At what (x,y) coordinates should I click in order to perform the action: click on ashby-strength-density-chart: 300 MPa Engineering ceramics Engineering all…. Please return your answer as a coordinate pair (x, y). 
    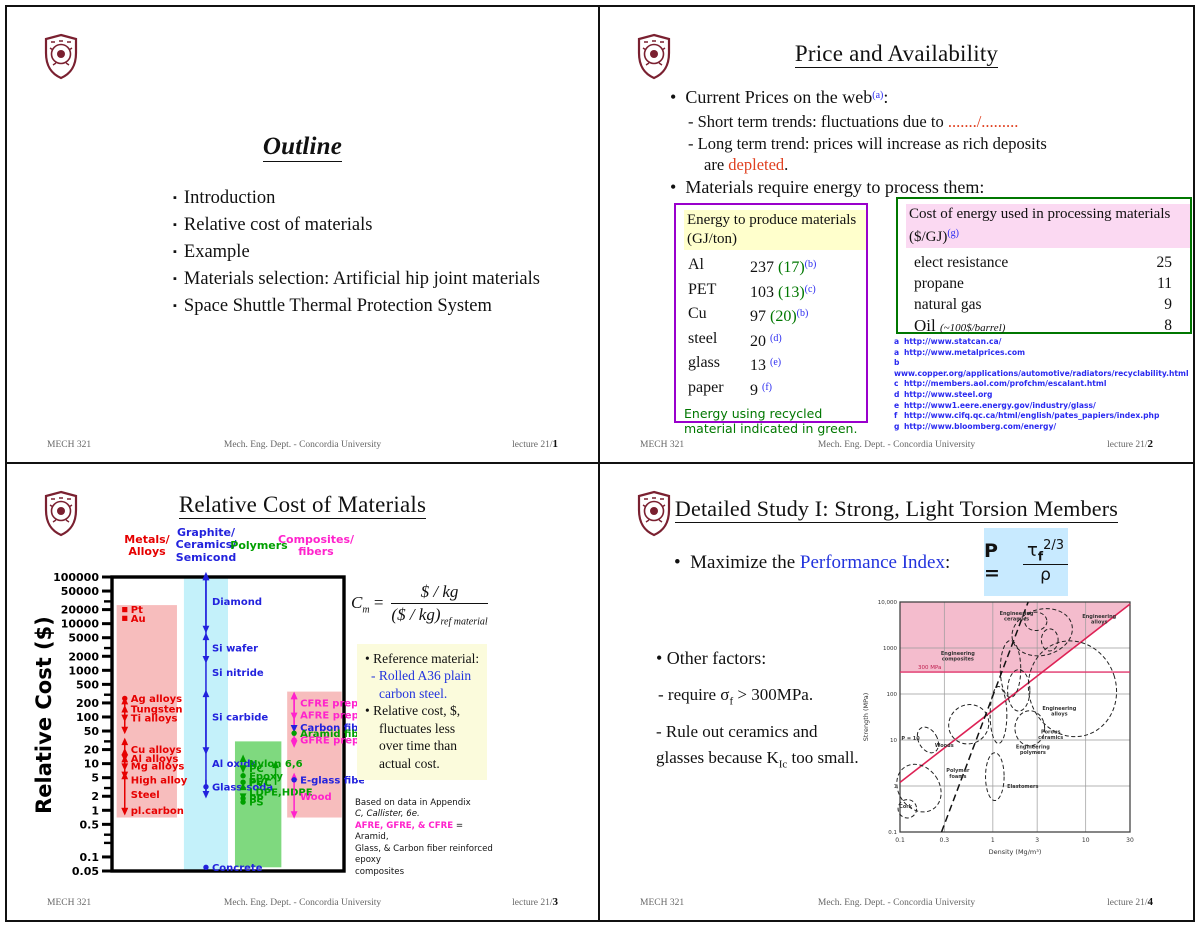
    Looking at the image, I should click on (998, 728).